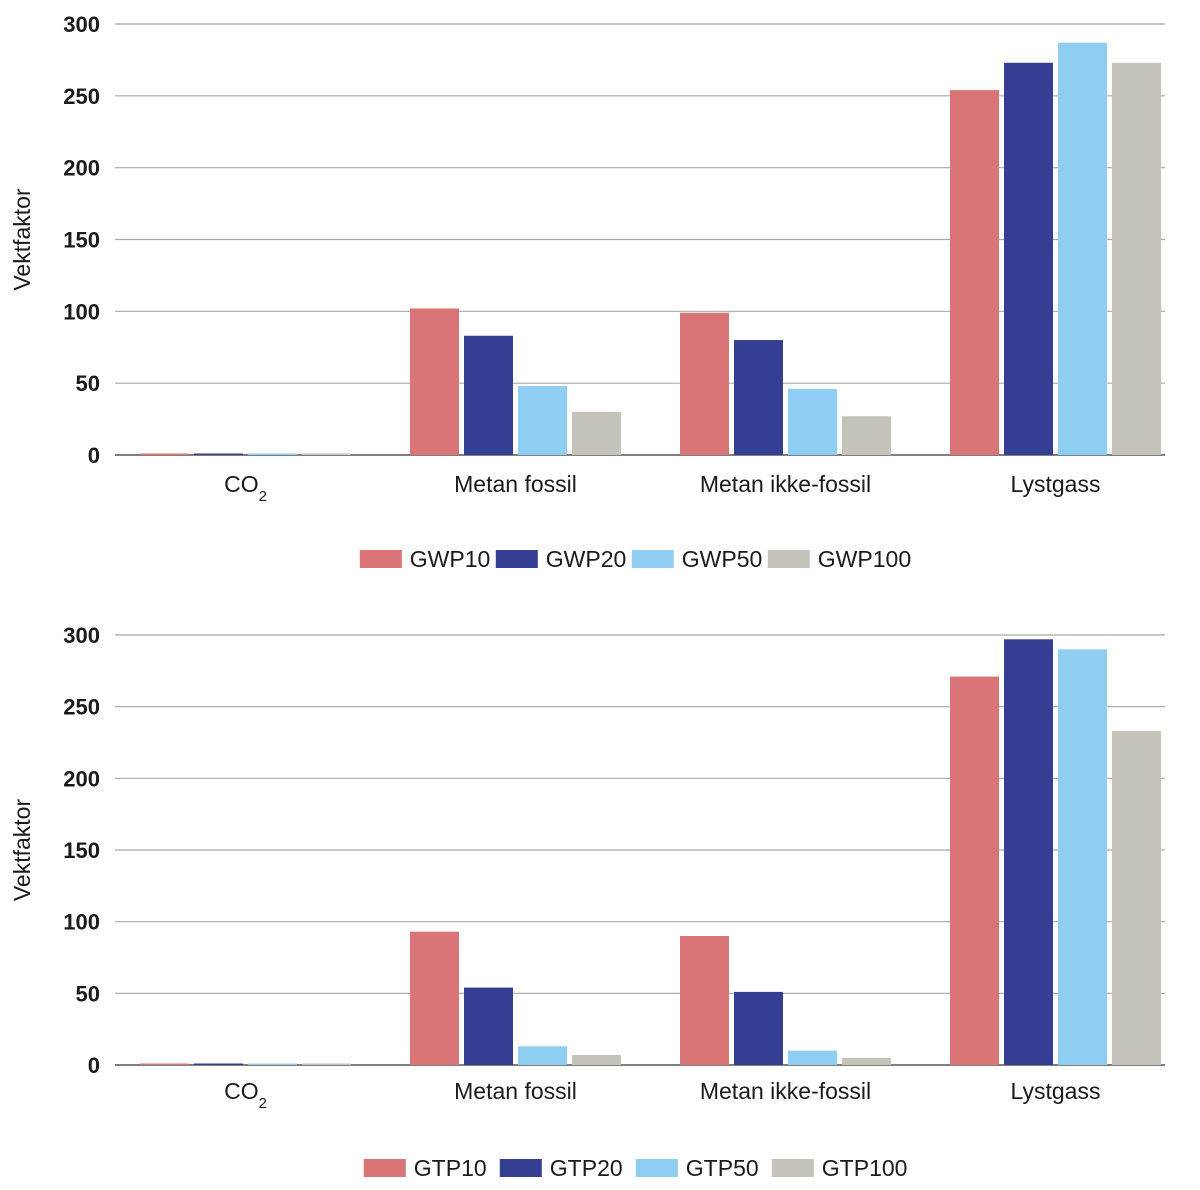  What do you see at coordinates (450, 1168) in the screenshot?
I see `gtp-legend-label-gtp10: GTP10` at bounding box center [450, 1168].